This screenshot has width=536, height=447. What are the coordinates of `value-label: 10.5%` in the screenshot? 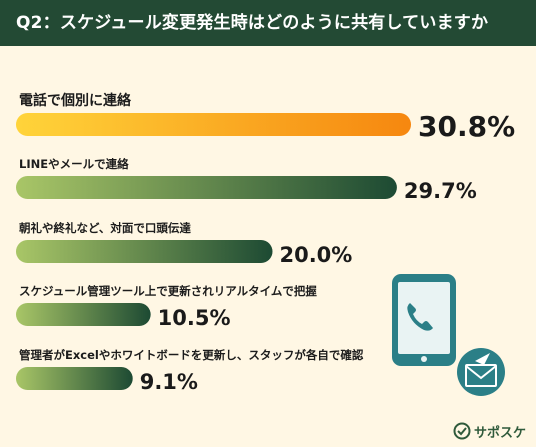 It's located at (194, 318).